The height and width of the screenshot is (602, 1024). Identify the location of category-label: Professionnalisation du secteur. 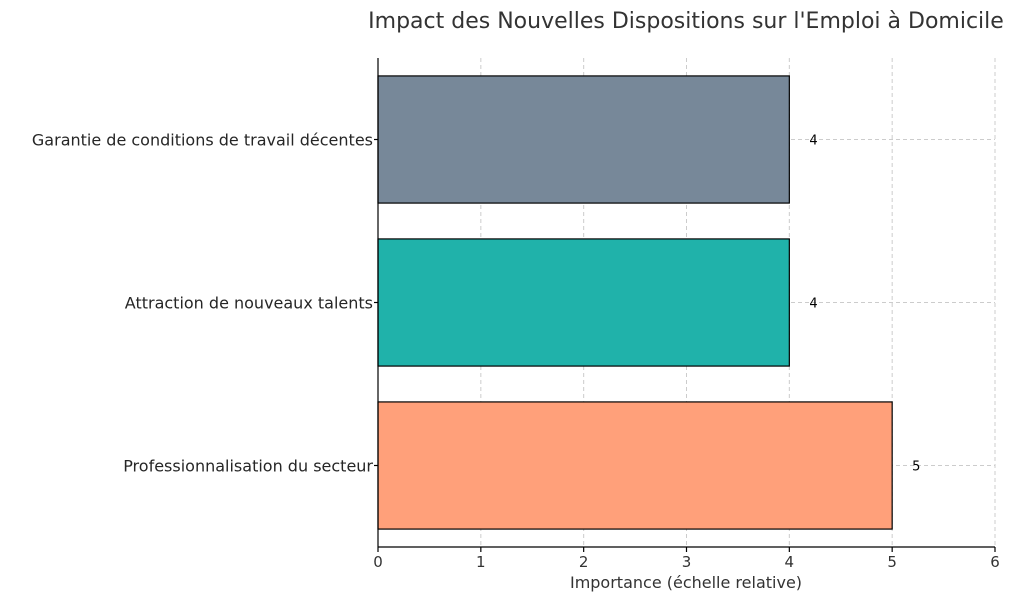
(248, 466).